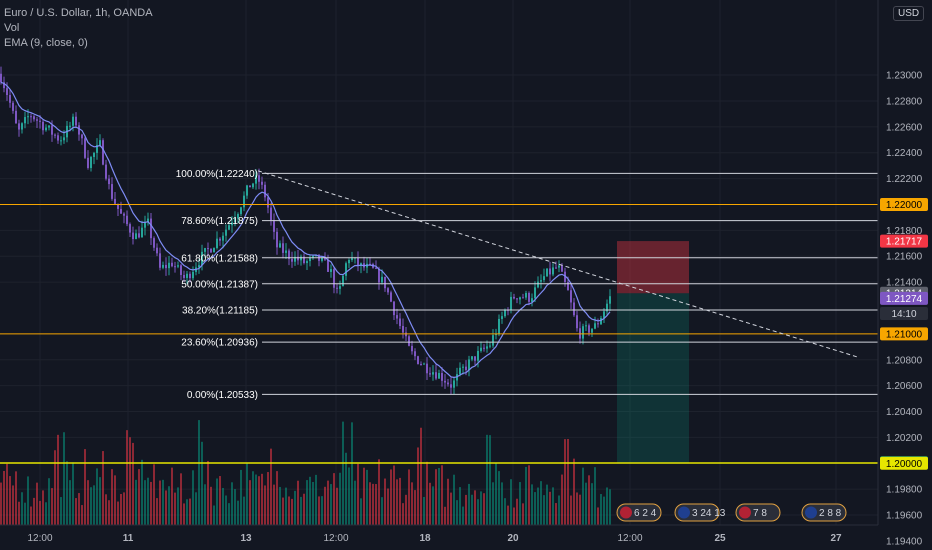 Image resolution: width=932 pixels, height=550 pixels. What do you see at coordinates (836, 538) in the screenshot?
I see `time-tick-label: 27` at bounding box center [836, 538].